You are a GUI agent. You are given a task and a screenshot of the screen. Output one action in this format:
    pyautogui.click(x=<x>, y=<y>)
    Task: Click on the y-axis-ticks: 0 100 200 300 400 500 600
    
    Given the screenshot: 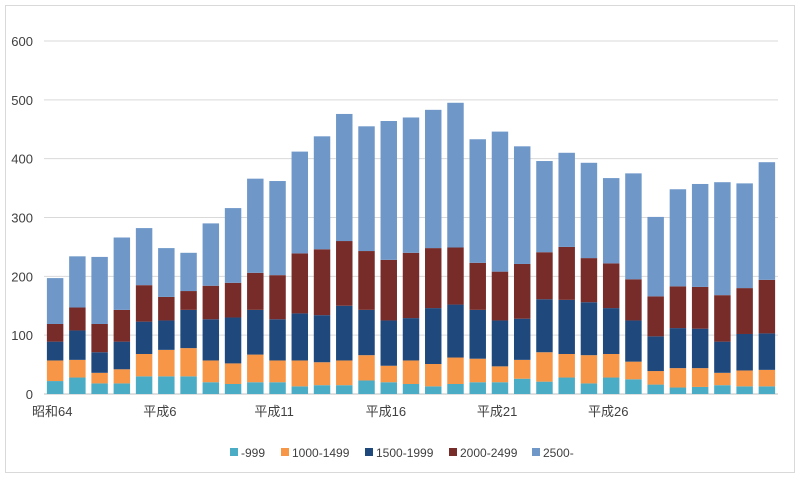 What is the action you would take?
    pyautogui.click(x=22, y=218)
    